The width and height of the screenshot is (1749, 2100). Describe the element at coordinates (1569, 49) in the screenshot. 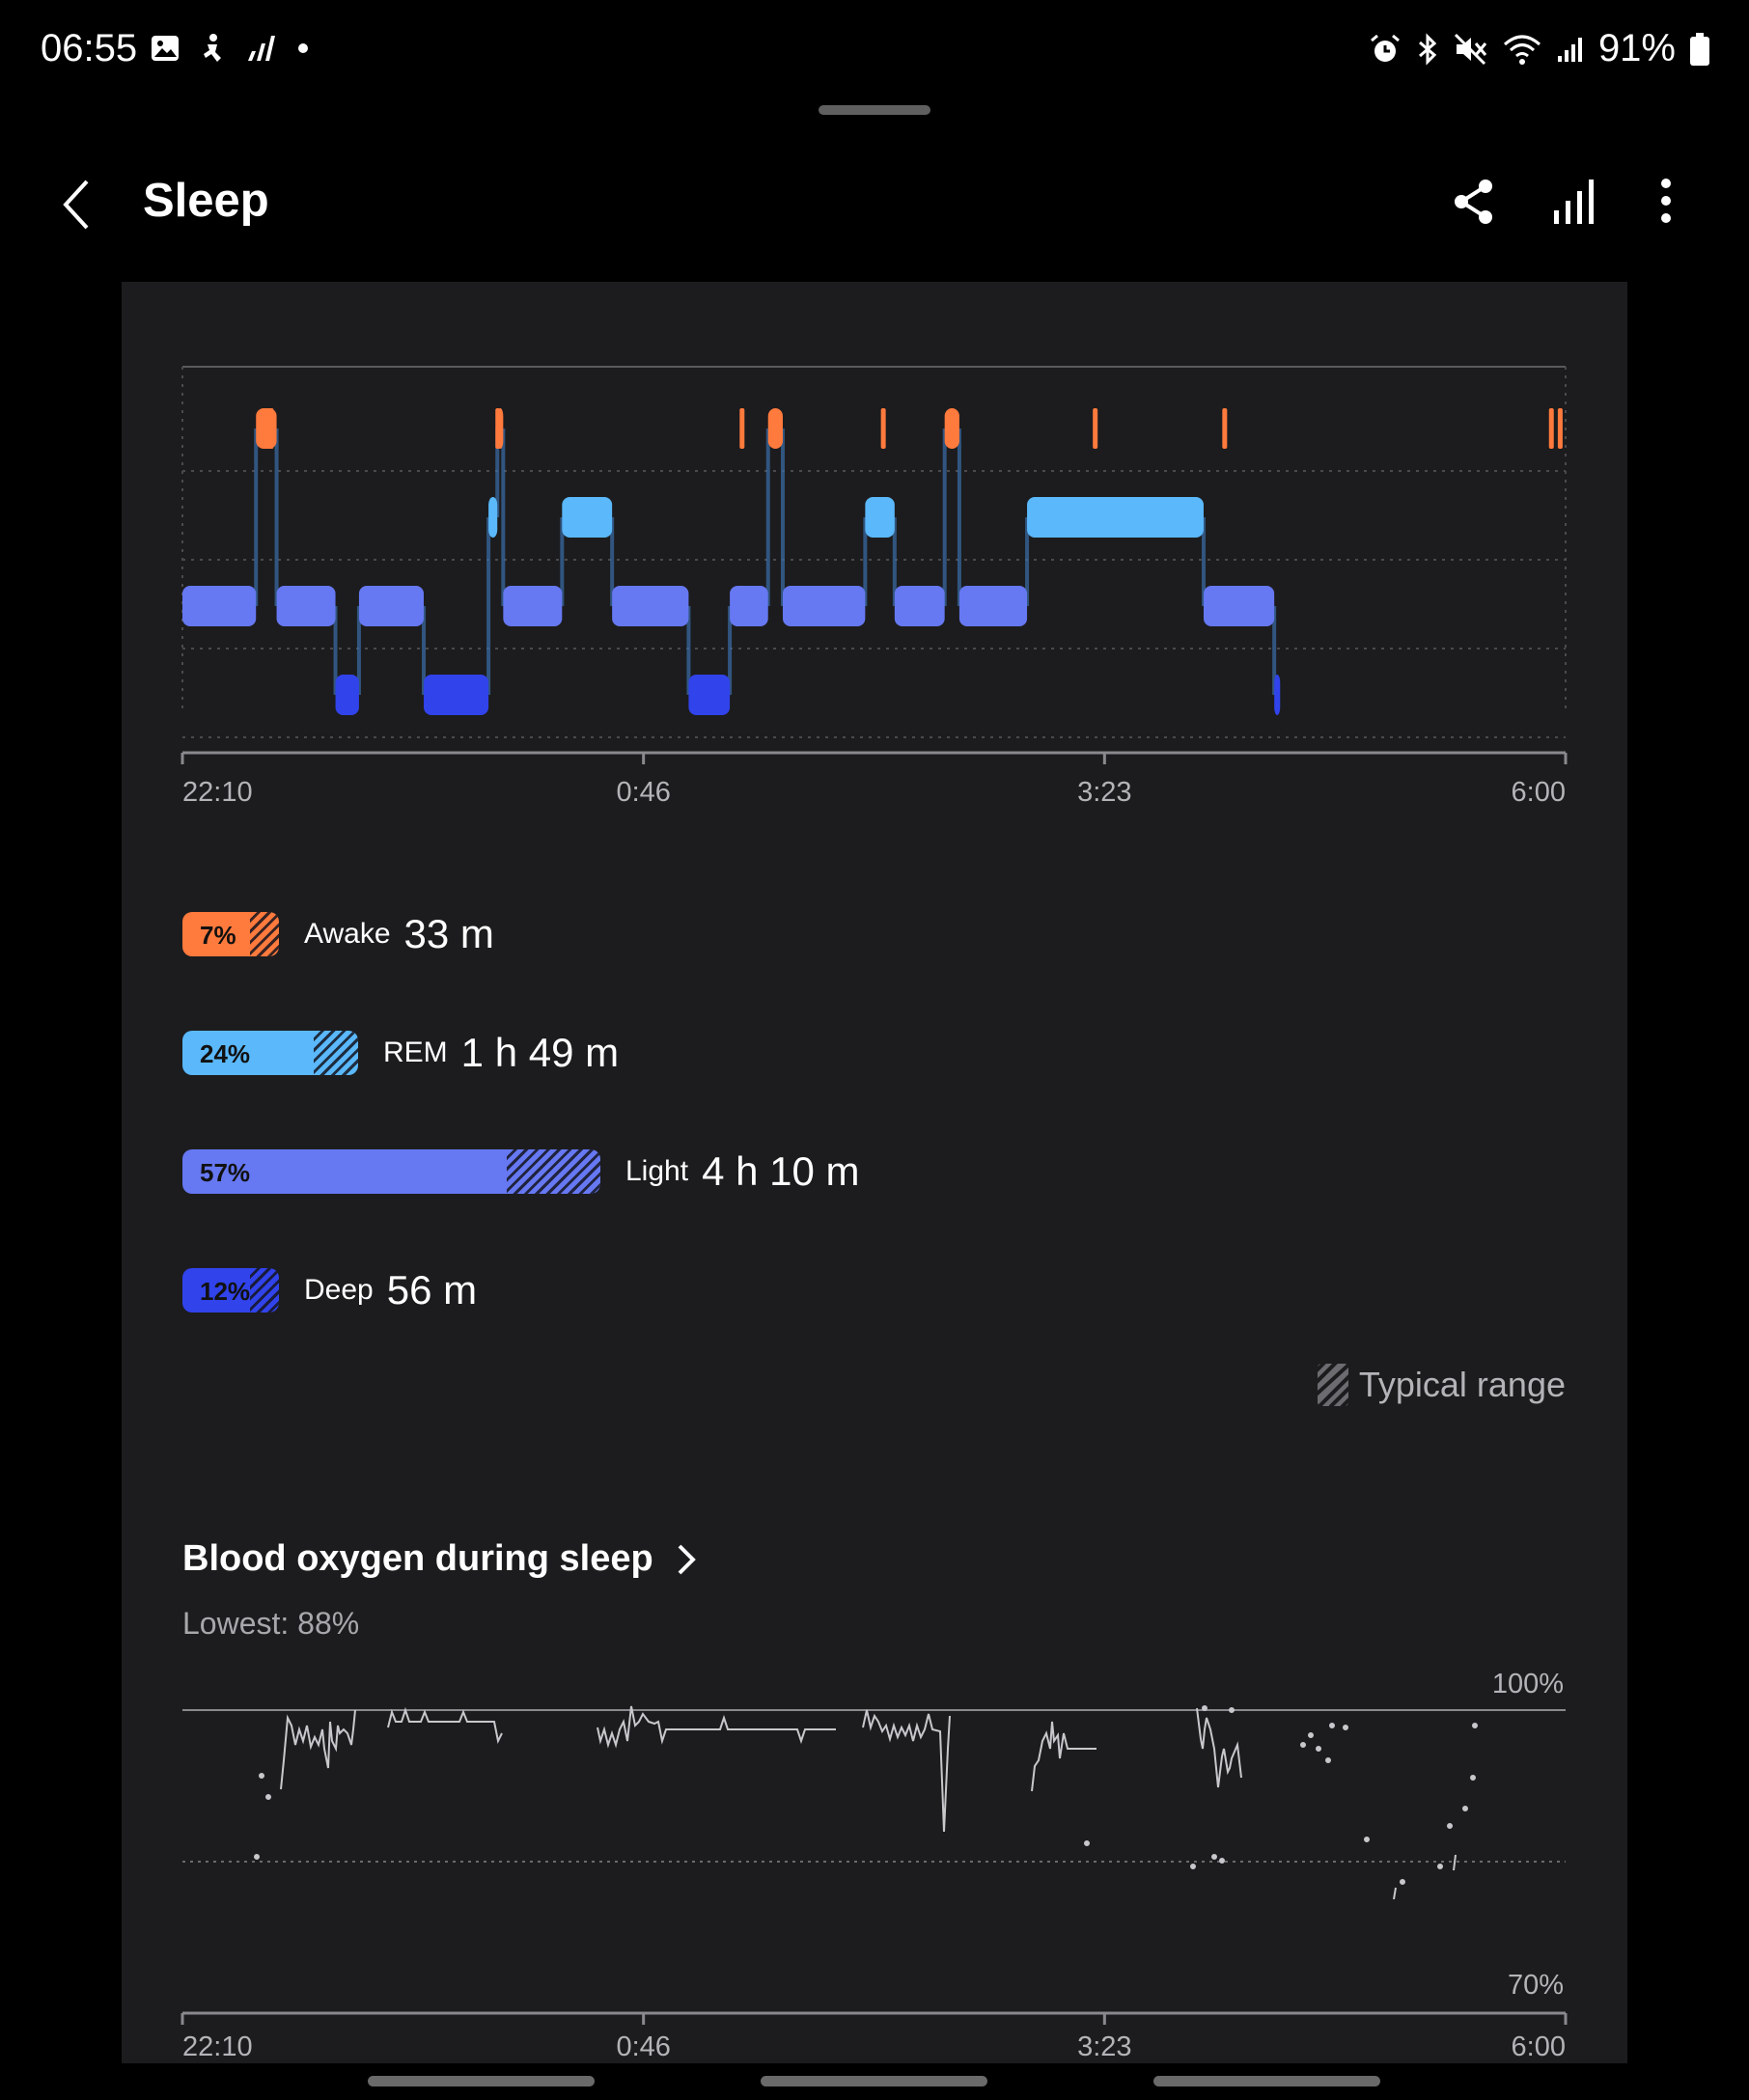

I see `cell-signal-icon` at that location.